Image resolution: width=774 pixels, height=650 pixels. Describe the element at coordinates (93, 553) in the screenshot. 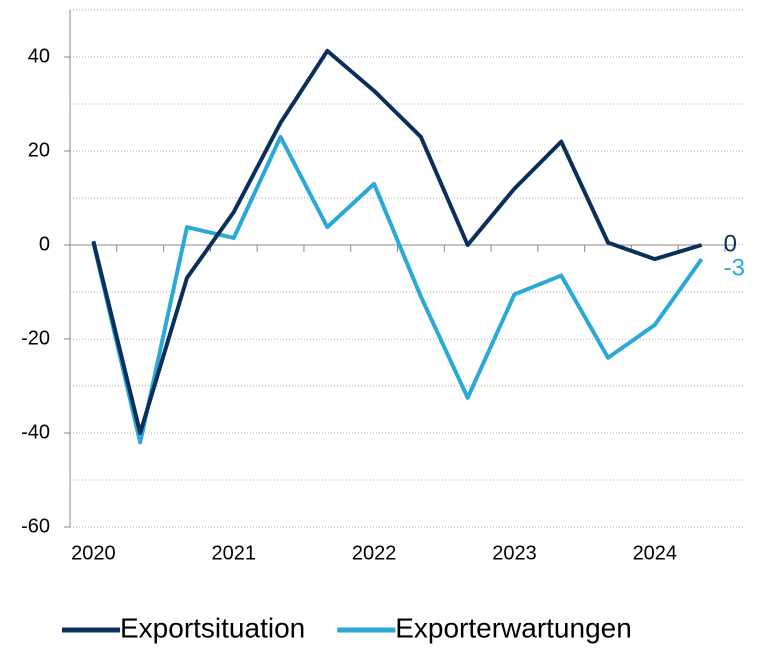

I see `x-tick-label: 2020` at that location.